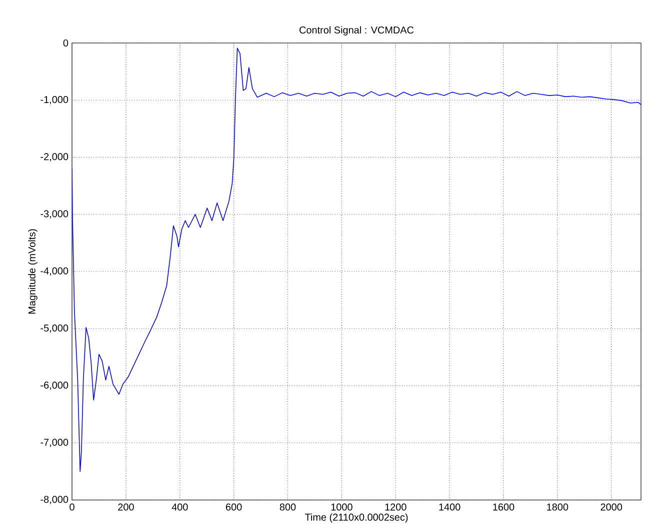 This screenshot has height=525, width=648. I want to click on y-tick-label: -5,000, so click(54, 328).